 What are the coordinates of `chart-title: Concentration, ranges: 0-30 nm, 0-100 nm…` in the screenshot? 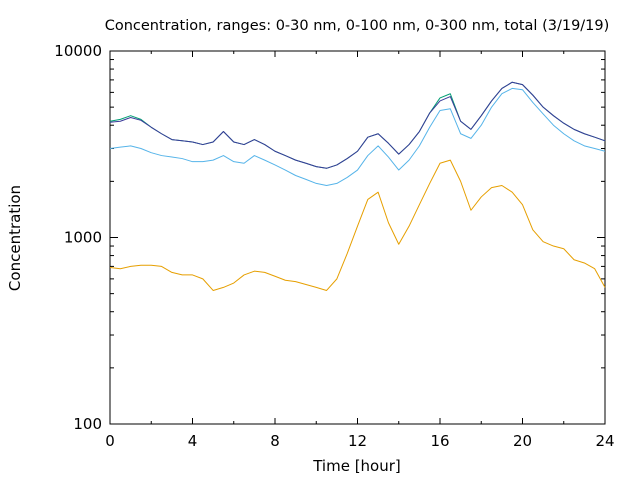 It's located at (357, 26).